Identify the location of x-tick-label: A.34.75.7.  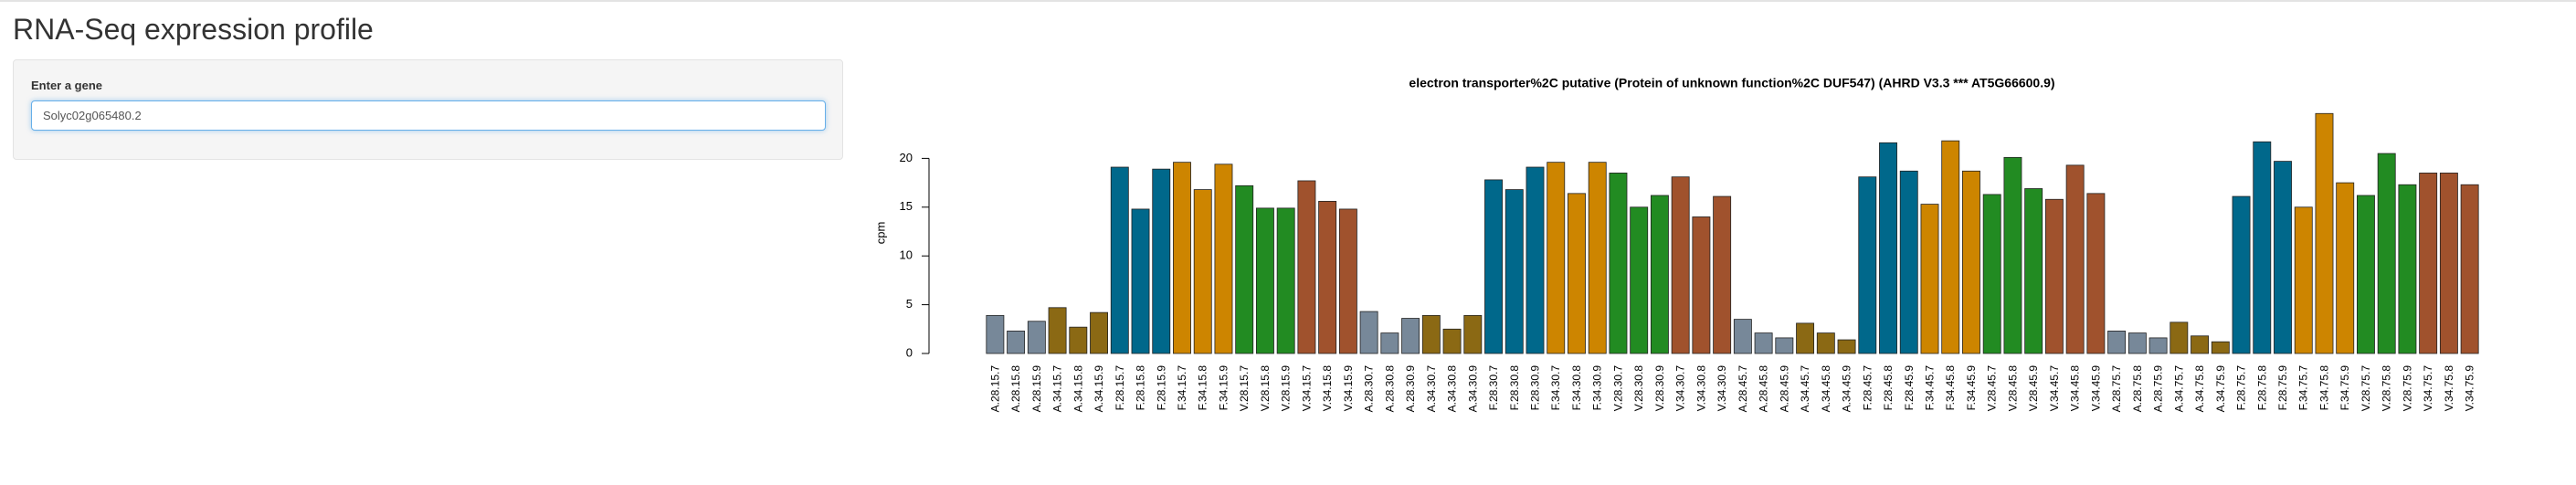
(2178, 389).